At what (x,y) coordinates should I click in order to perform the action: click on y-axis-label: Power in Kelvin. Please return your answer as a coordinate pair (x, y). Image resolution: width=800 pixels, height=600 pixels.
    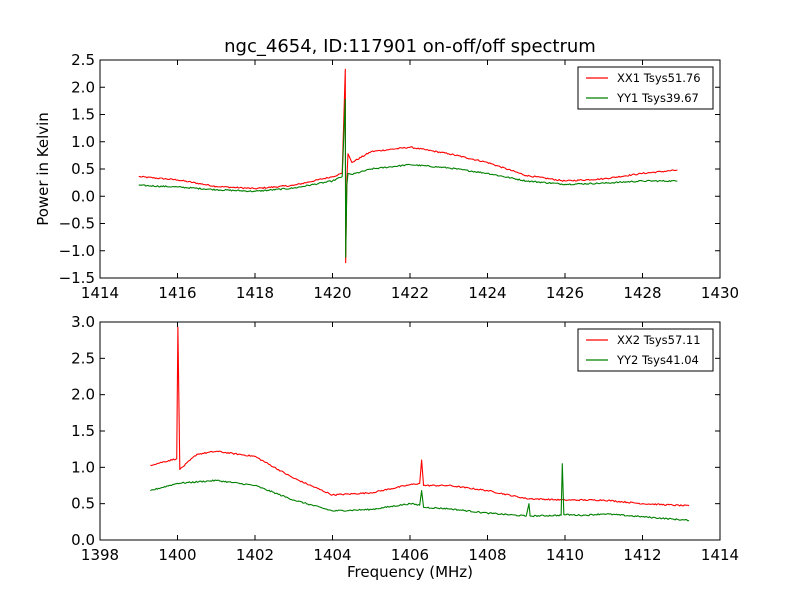
    Looking at the image, I should click on (43, 169).